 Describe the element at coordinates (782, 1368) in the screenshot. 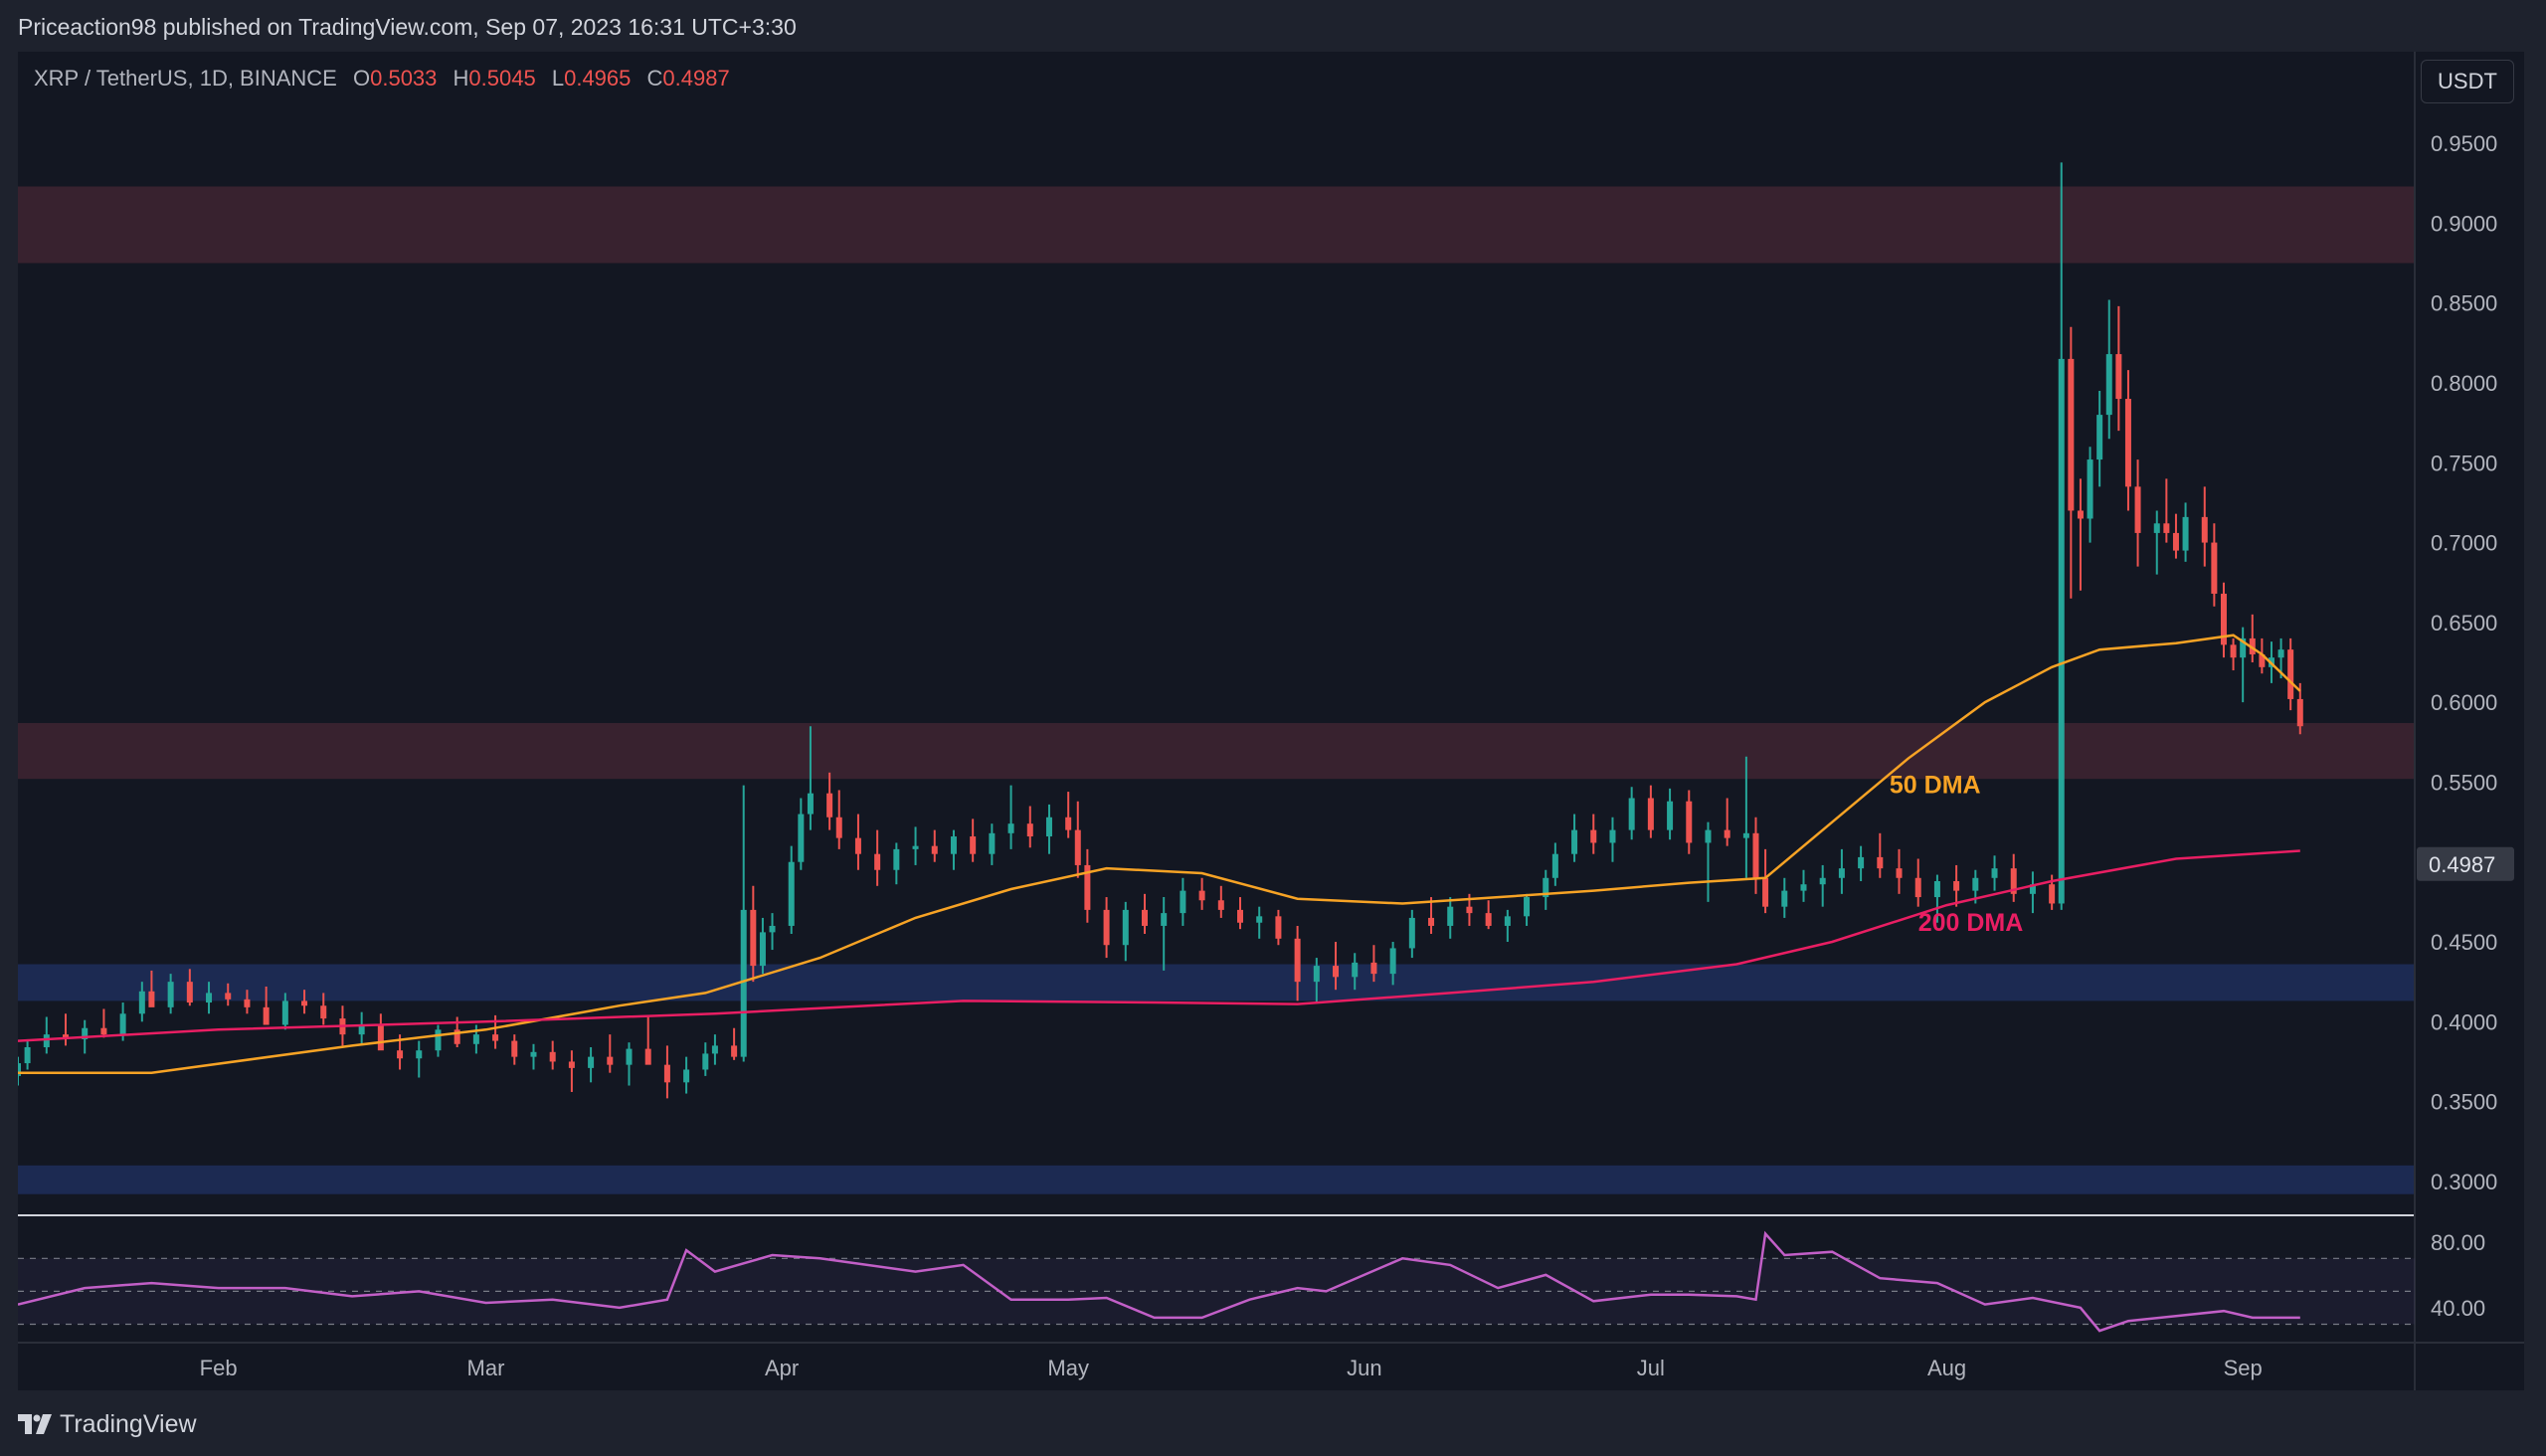

I see `time-tick-apr: Apr` at that location.